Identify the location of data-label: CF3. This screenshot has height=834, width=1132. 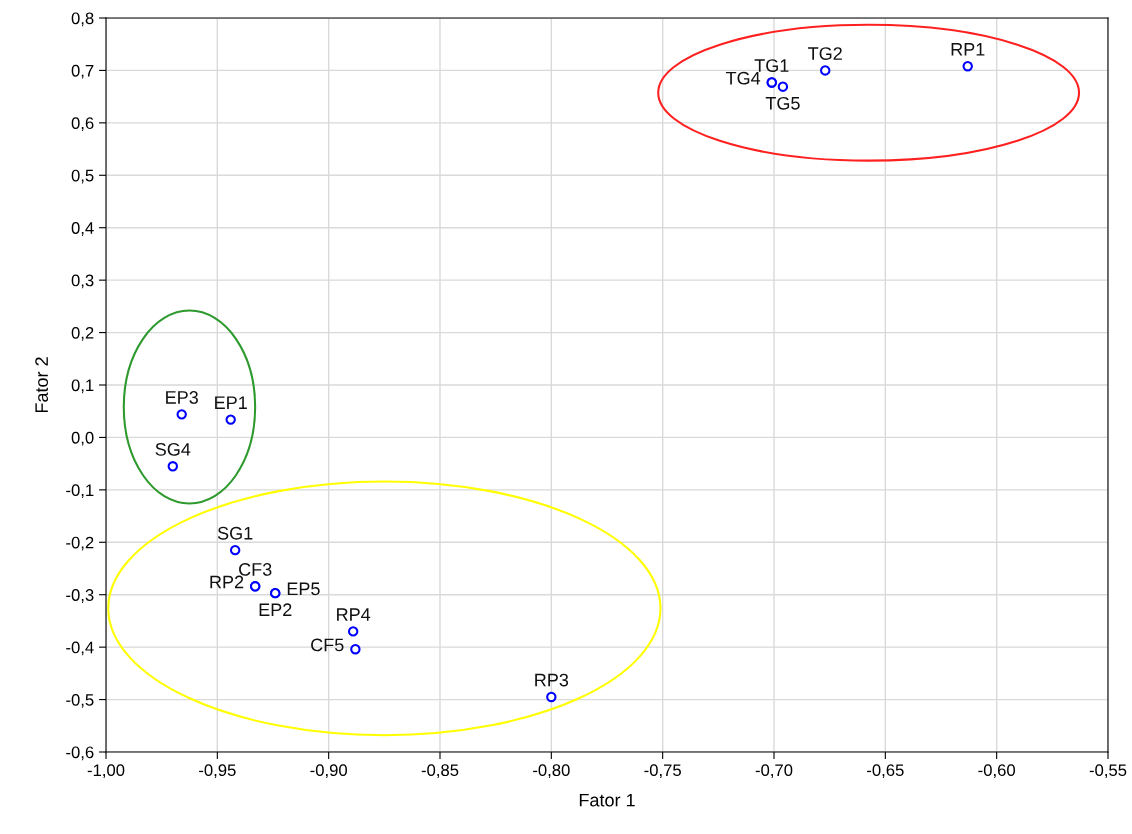
(255, 569).